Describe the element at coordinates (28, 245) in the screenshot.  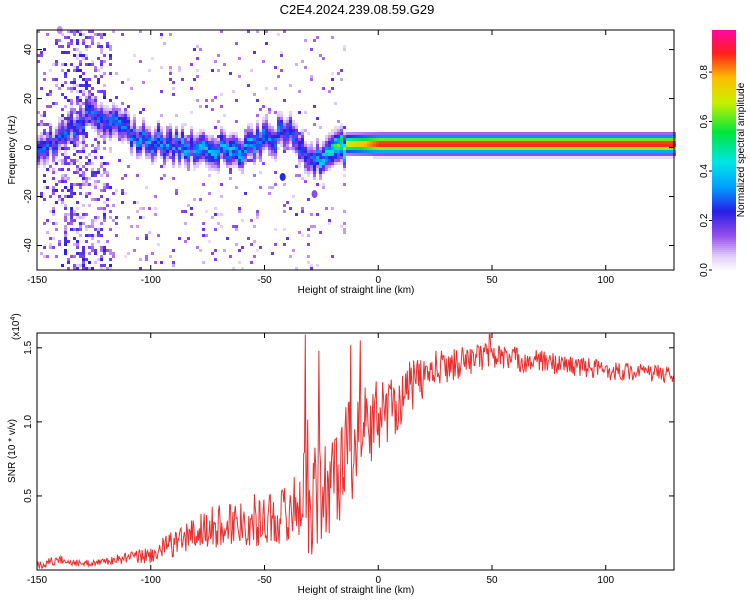
I see `y-tick-label: -40` at that location.